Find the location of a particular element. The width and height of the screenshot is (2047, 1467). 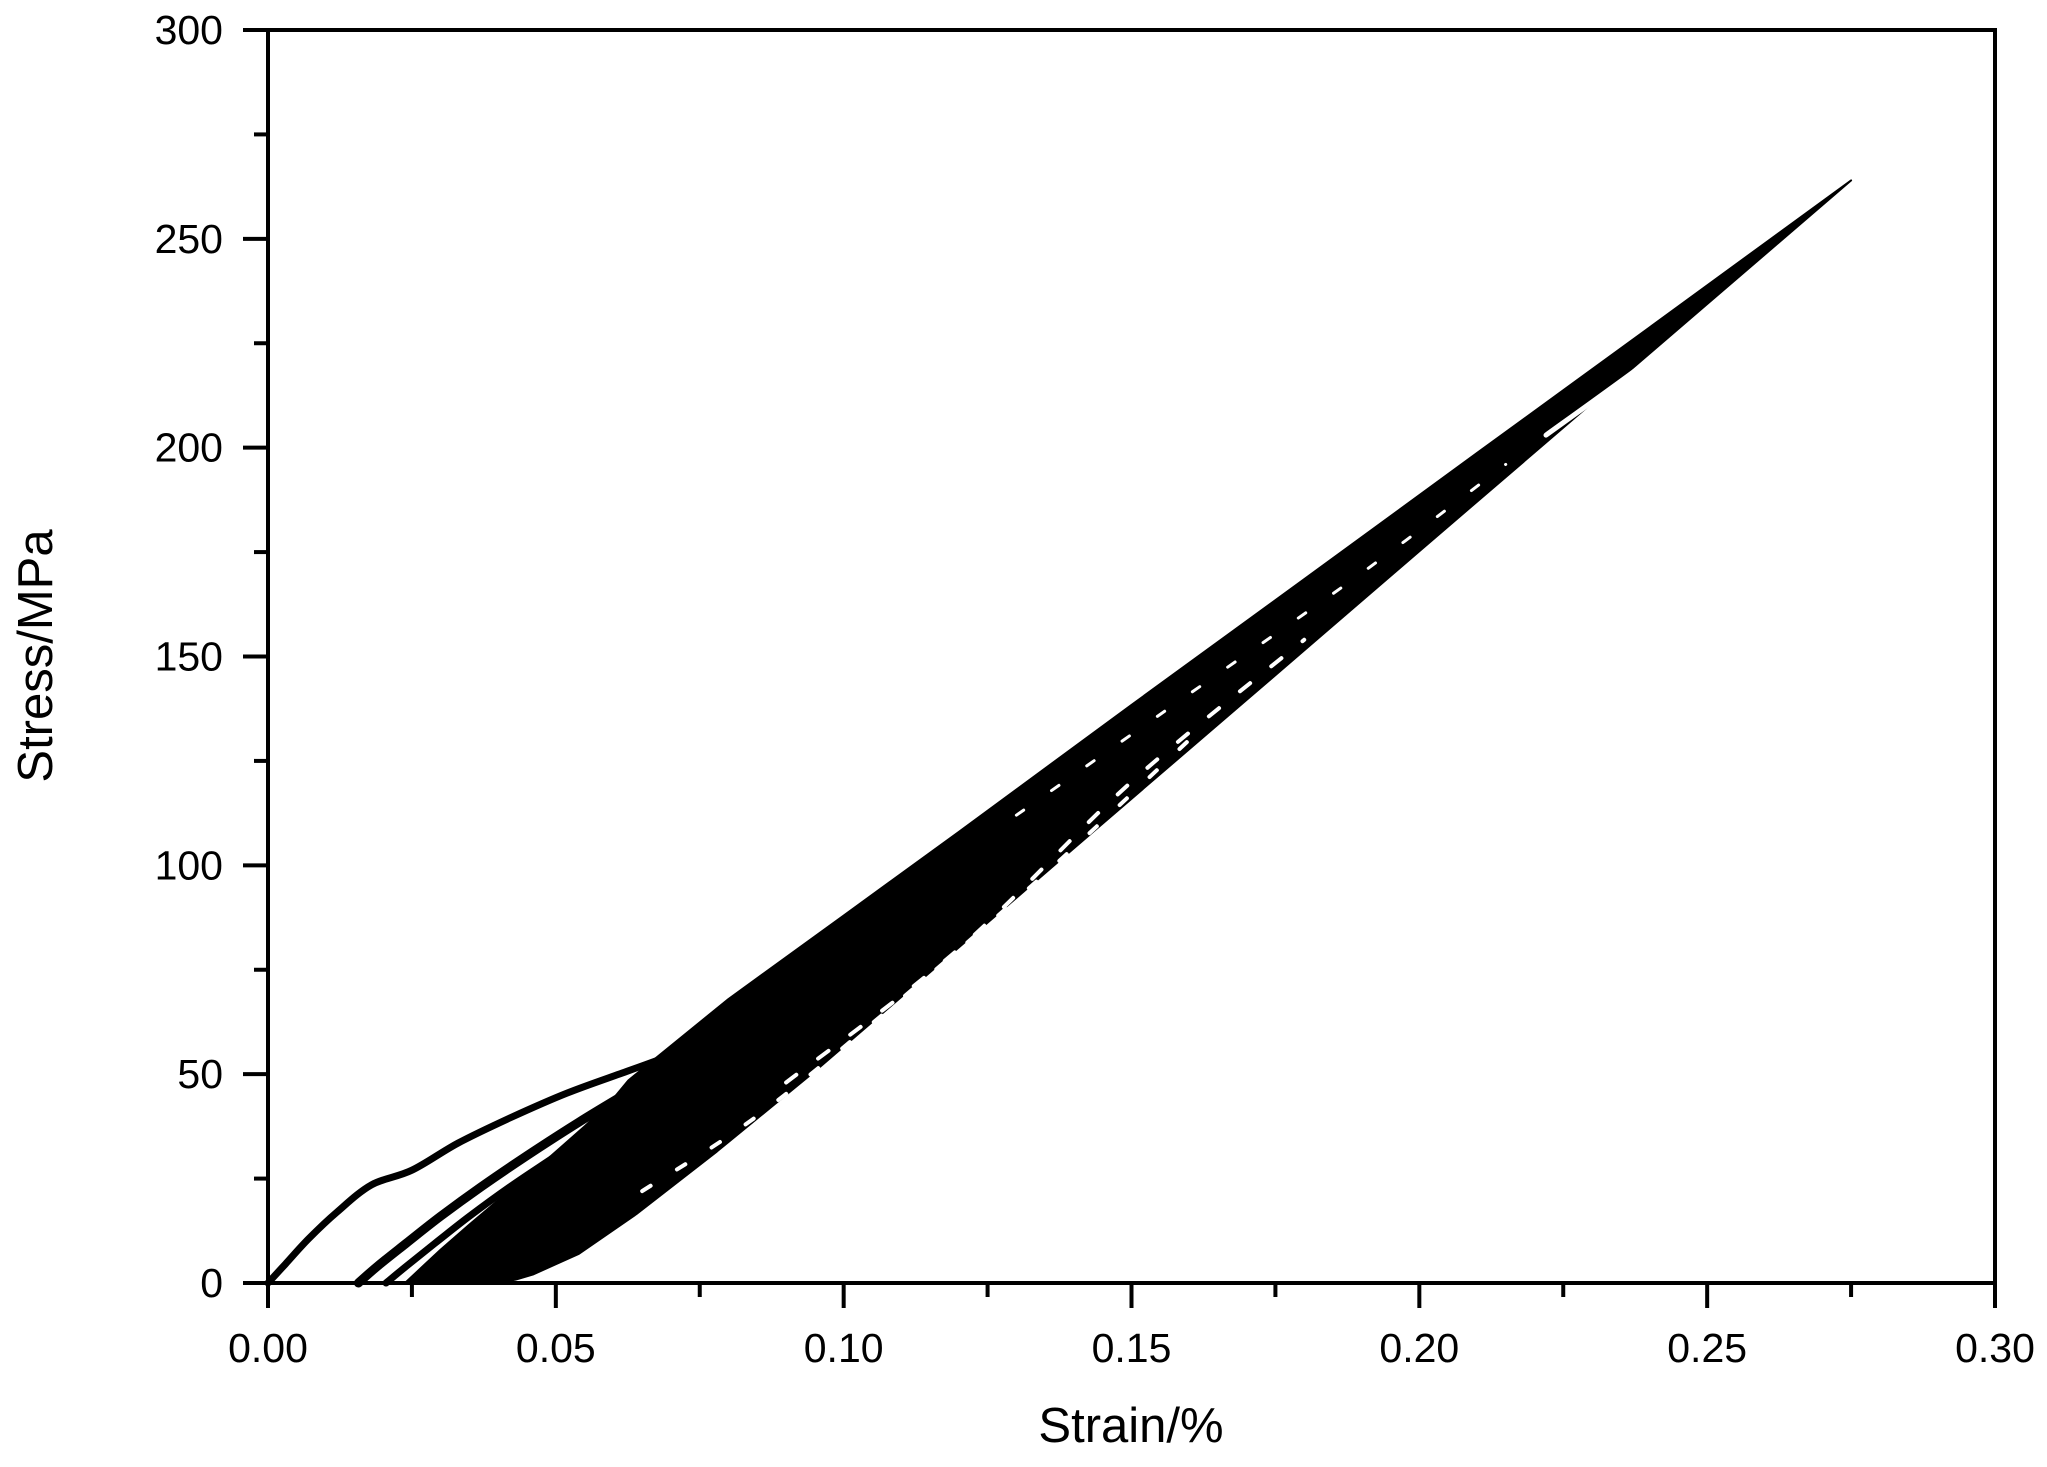

x-axis-title: Strain/% is located at coordinates (1130, 1426).